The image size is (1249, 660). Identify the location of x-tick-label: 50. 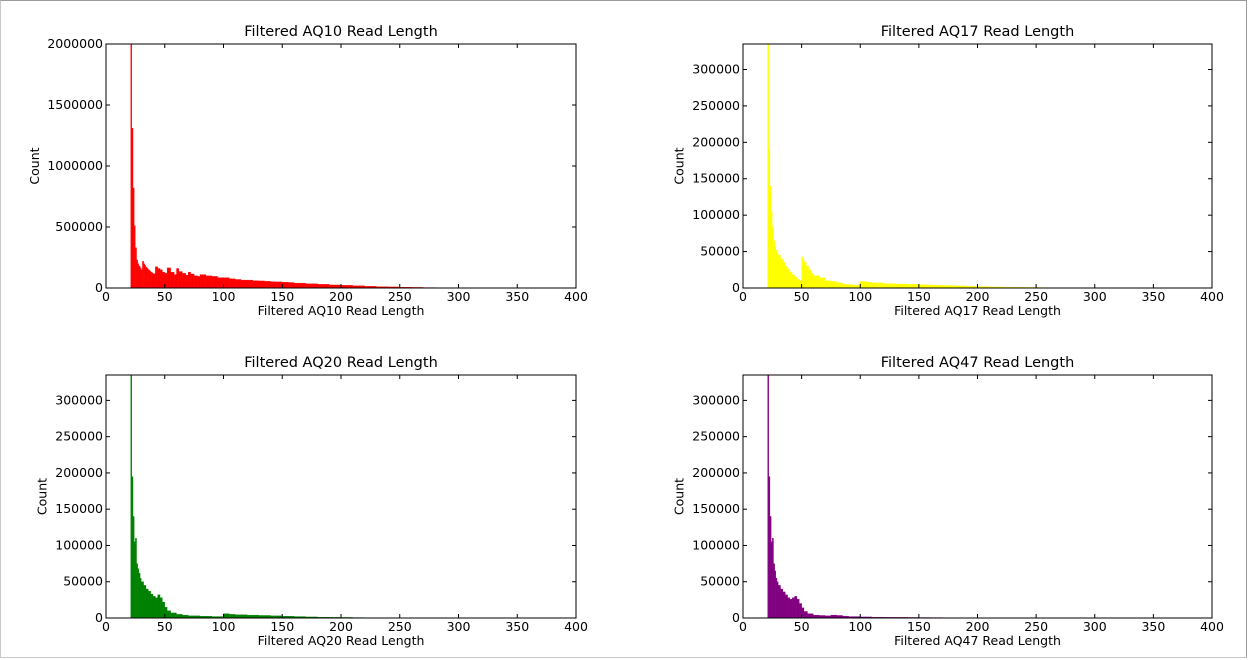
(165, 626).